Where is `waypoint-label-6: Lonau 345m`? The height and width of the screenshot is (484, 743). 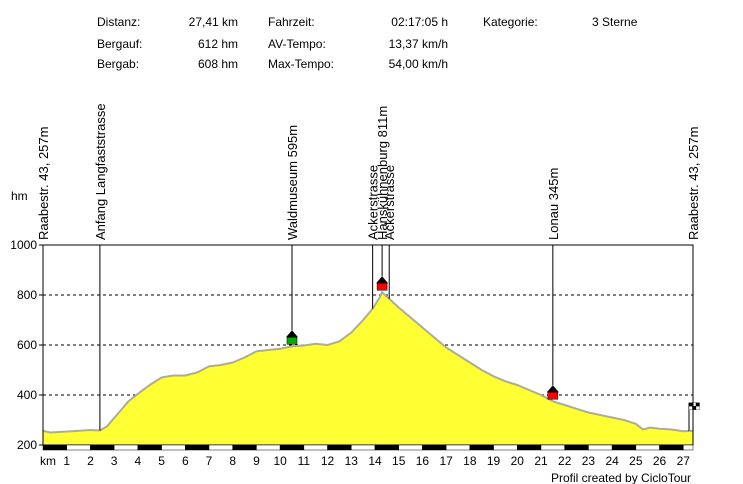
waypoint-label-6: Lonau 345m is located at coordinates (553, 204).